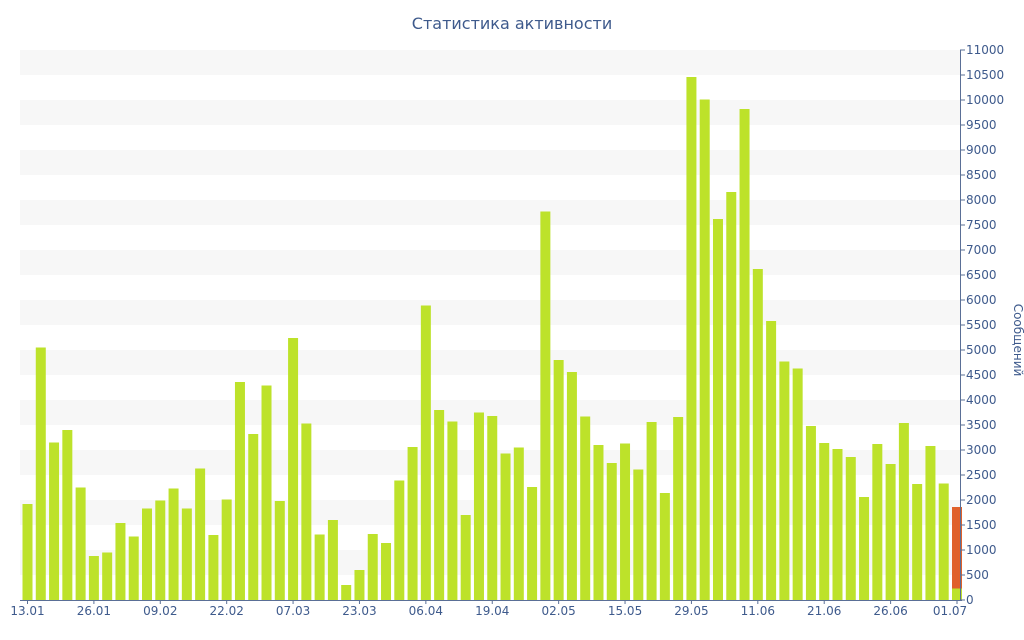 This screenshot has width=1024, height=640. I want to click on x-tick-label: 21.06, so click(824, 611).